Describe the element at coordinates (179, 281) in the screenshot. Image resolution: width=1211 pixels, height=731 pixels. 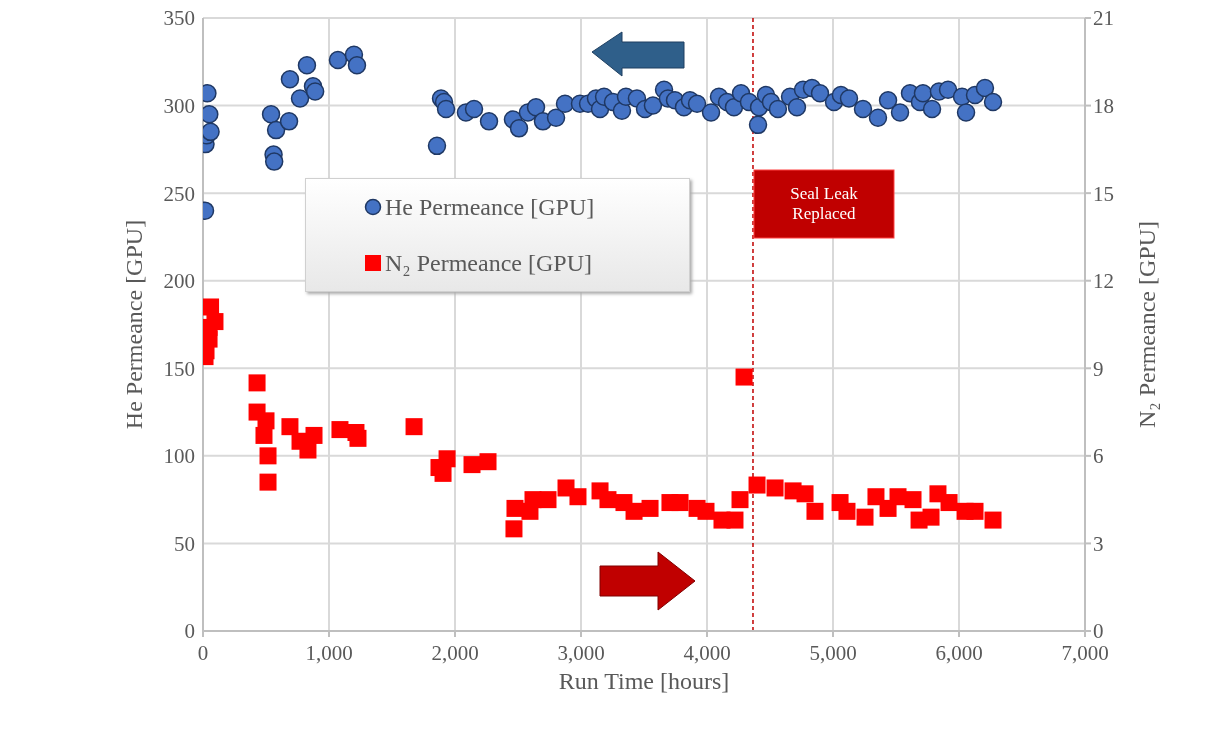
I see `y-tick-label: 200` at that location.